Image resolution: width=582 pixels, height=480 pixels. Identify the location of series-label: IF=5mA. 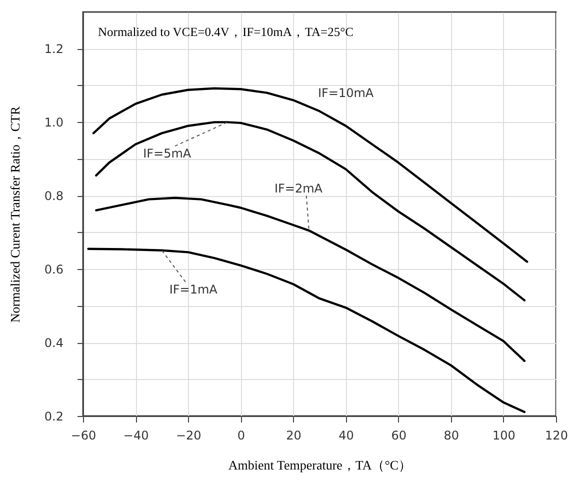
(167, 153).